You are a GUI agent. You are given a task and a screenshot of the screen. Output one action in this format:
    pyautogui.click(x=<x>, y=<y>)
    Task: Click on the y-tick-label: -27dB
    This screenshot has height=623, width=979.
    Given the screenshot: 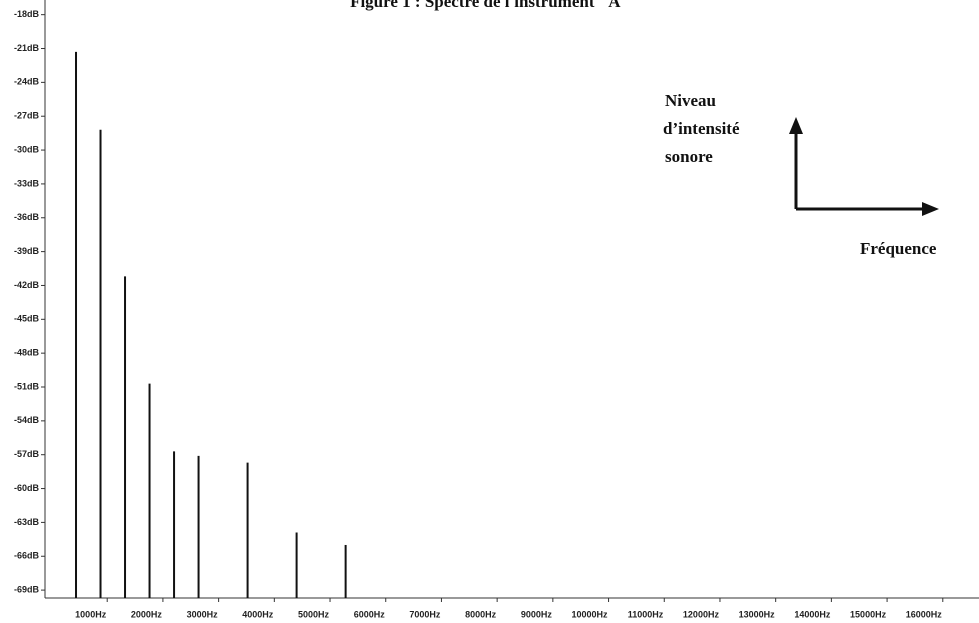 What is the action you would take?
    pyautogui.click(x=27, y=116)
    